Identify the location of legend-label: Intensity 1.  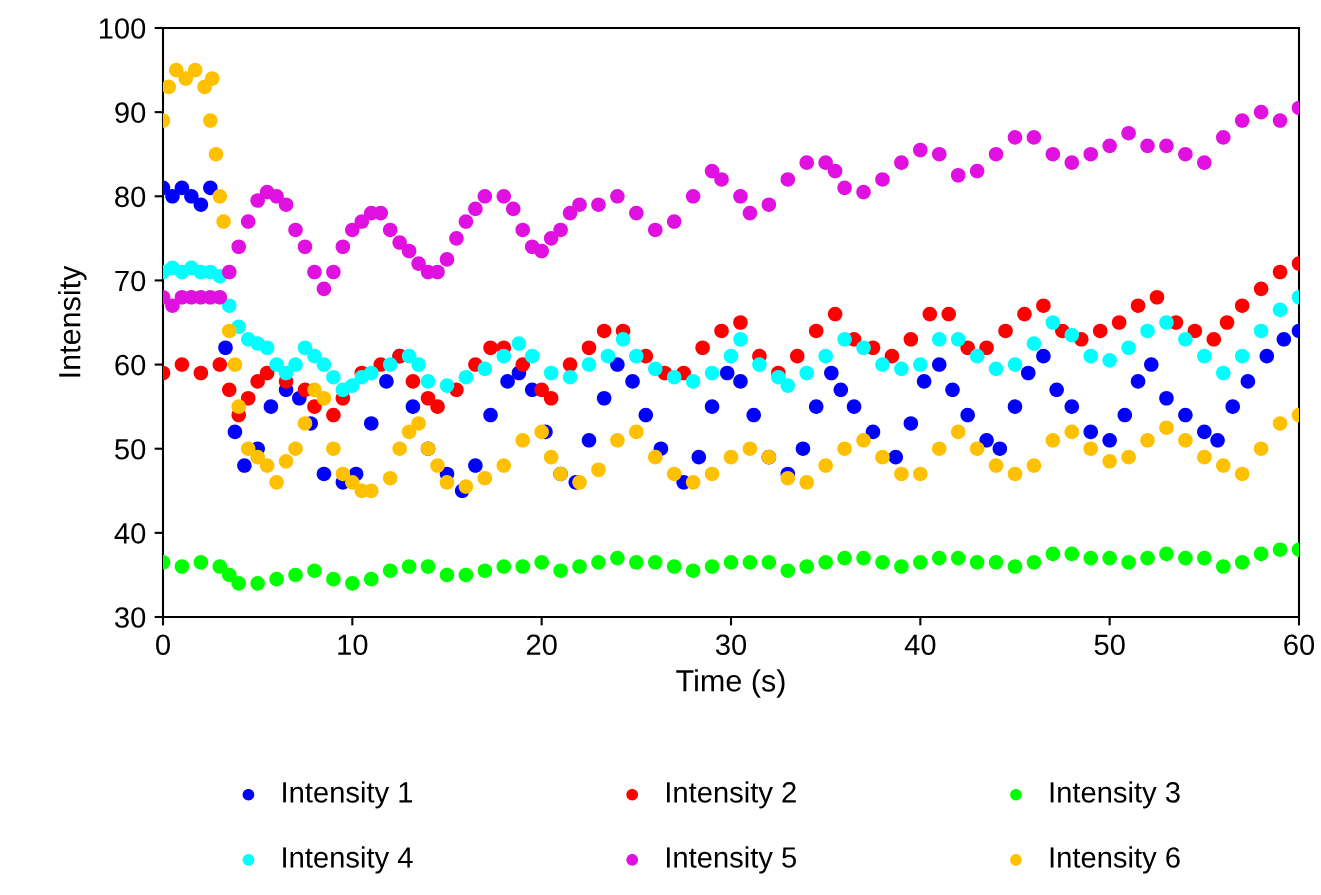
(348, 795).